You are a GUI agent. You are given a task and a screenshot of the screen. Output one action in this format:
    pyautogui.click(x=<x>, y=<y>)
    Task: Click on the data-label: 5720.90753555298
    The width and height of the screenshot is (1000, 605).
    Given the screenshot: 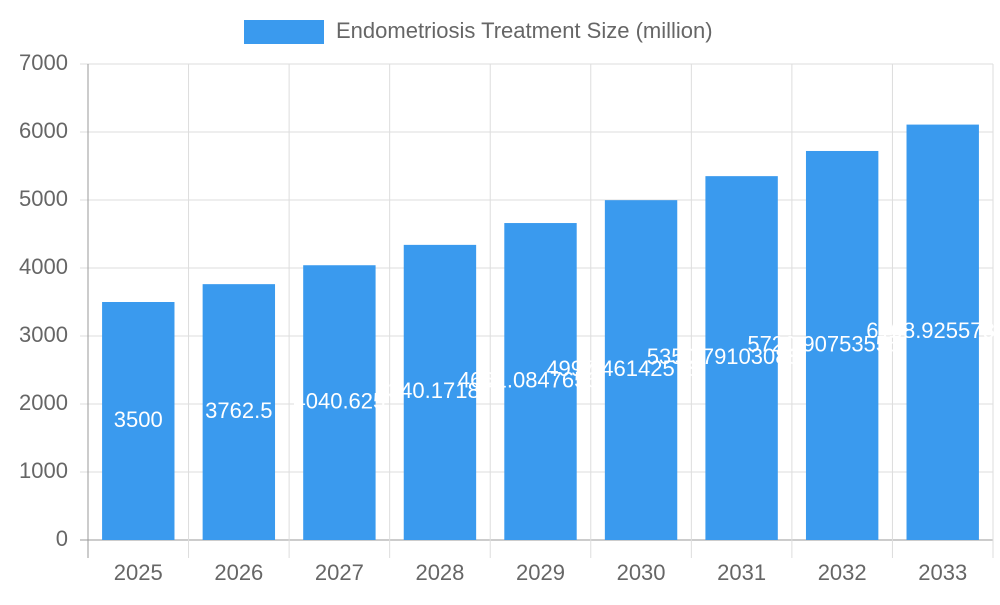 What is the action you would take?
    pyautogui.click(x=842, y=343)
    